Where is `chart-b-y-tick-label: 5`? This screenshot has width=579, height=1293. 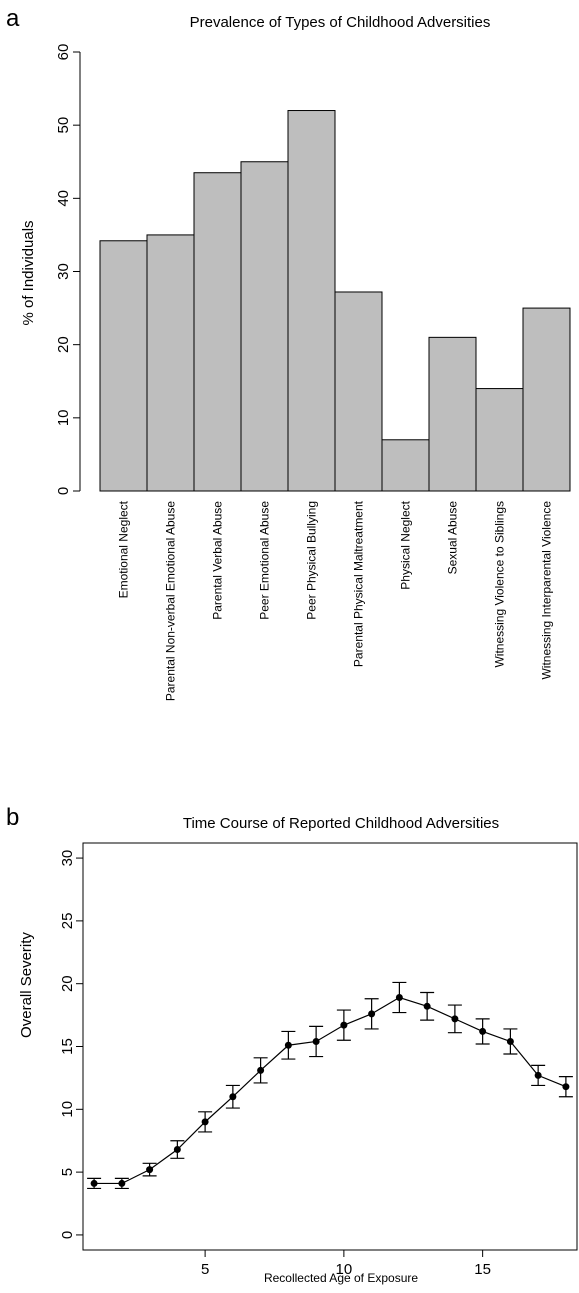 chart-b-y-tick-label: 5 is located at coordinates (67, 1172).